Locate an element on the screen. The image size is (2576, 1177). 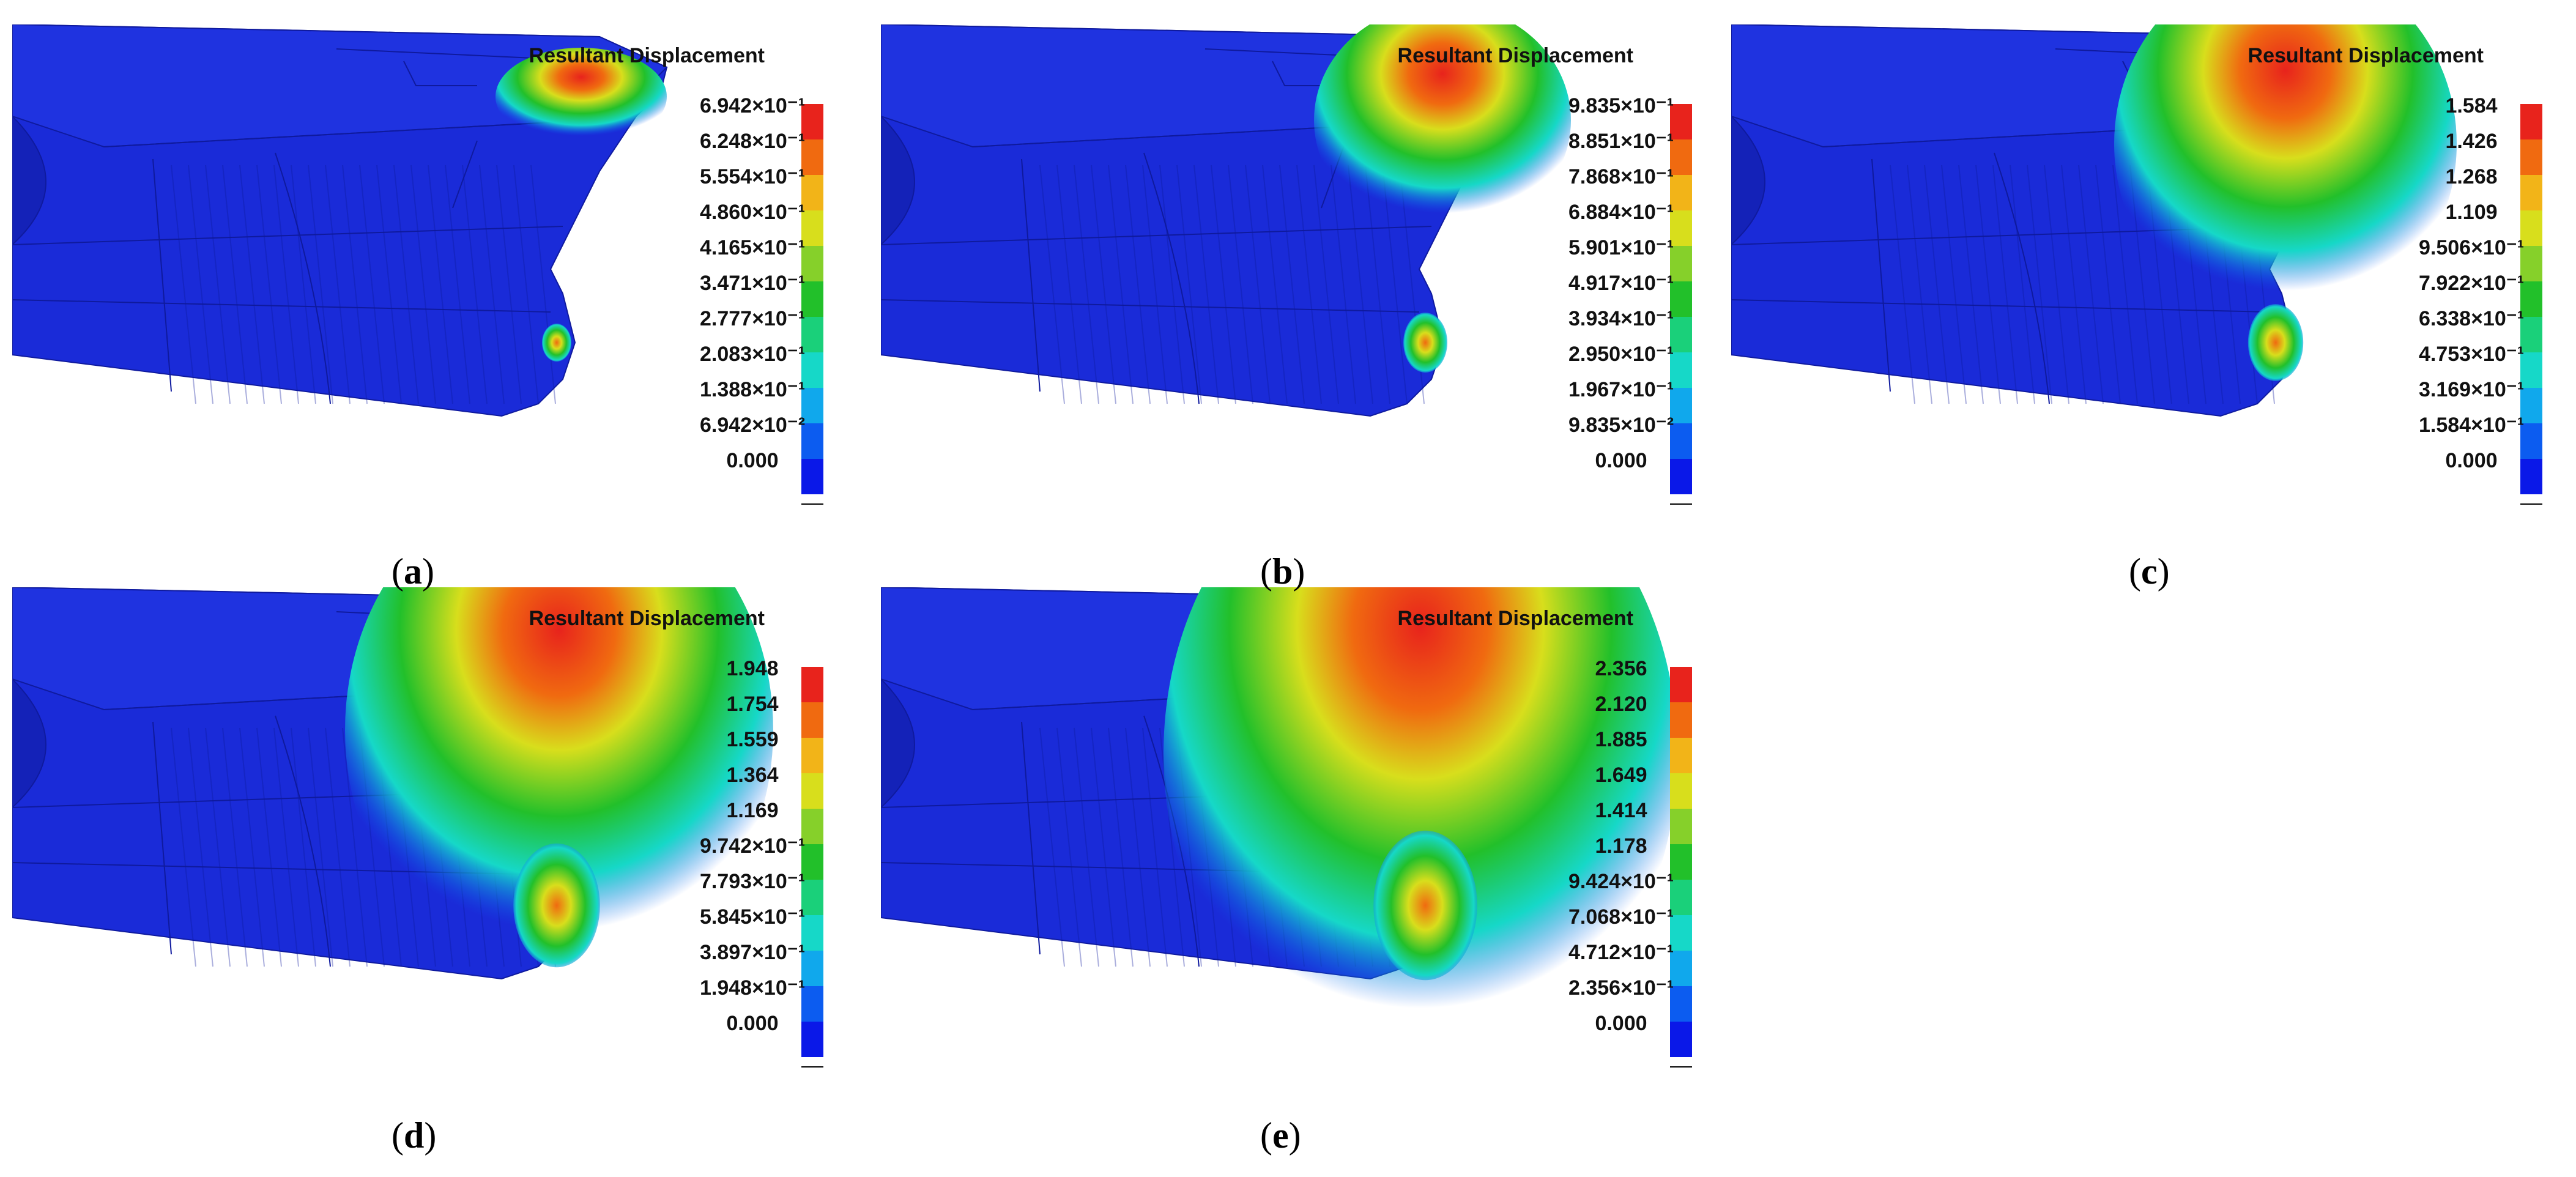
legend-label: 6.942×10⁻¹ is located at coordinates (752, 105).